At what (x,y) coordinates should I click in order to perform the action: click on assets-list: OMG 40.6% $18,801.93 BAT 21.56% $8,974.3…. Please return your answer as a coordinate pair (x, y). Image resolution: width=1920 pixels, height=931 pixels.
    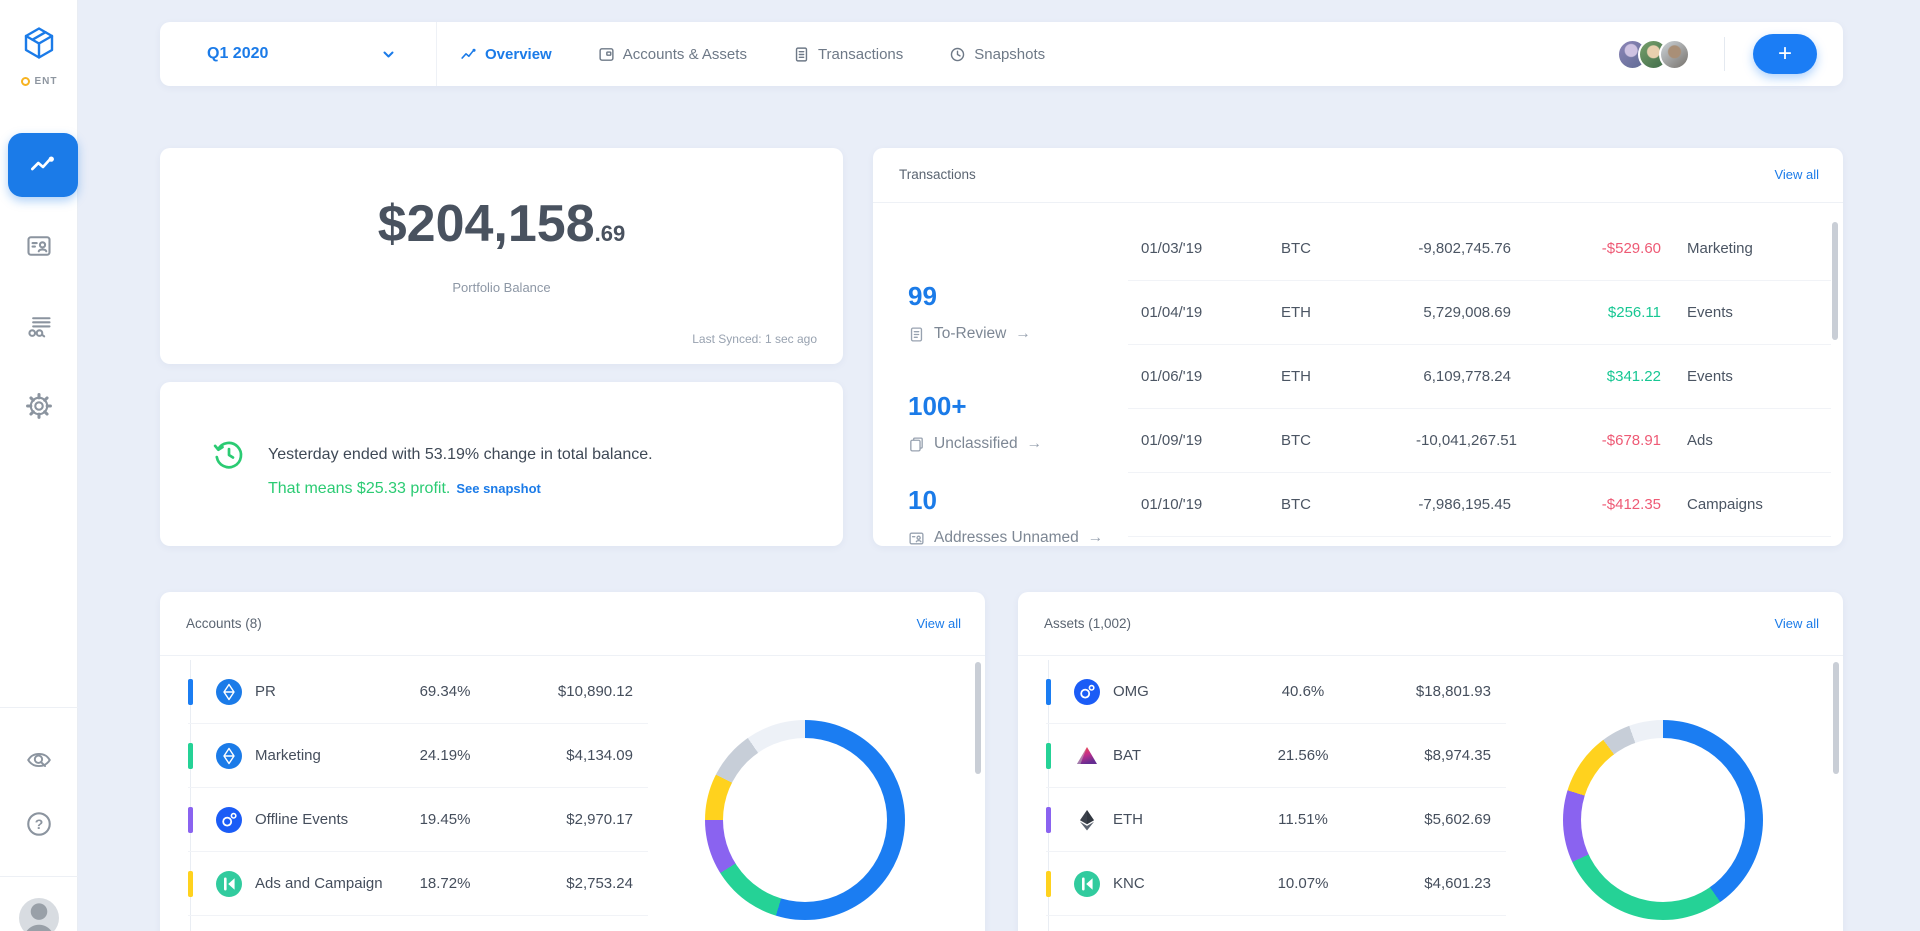
    Looking at the image, I should click on (1276, 795).